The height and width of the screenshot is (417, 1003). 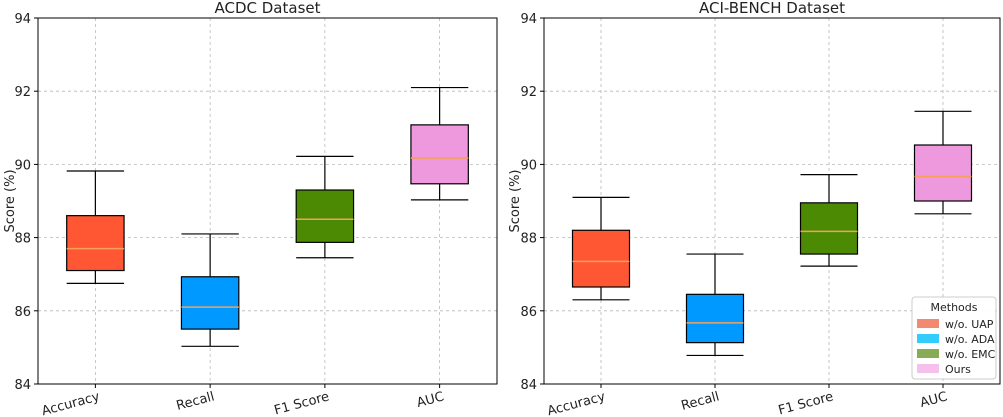 What do you see at coordinates (267, 8) in the screenshot?
I see `chart-title: ACDC Dataset` at bounding box center [267, 8].